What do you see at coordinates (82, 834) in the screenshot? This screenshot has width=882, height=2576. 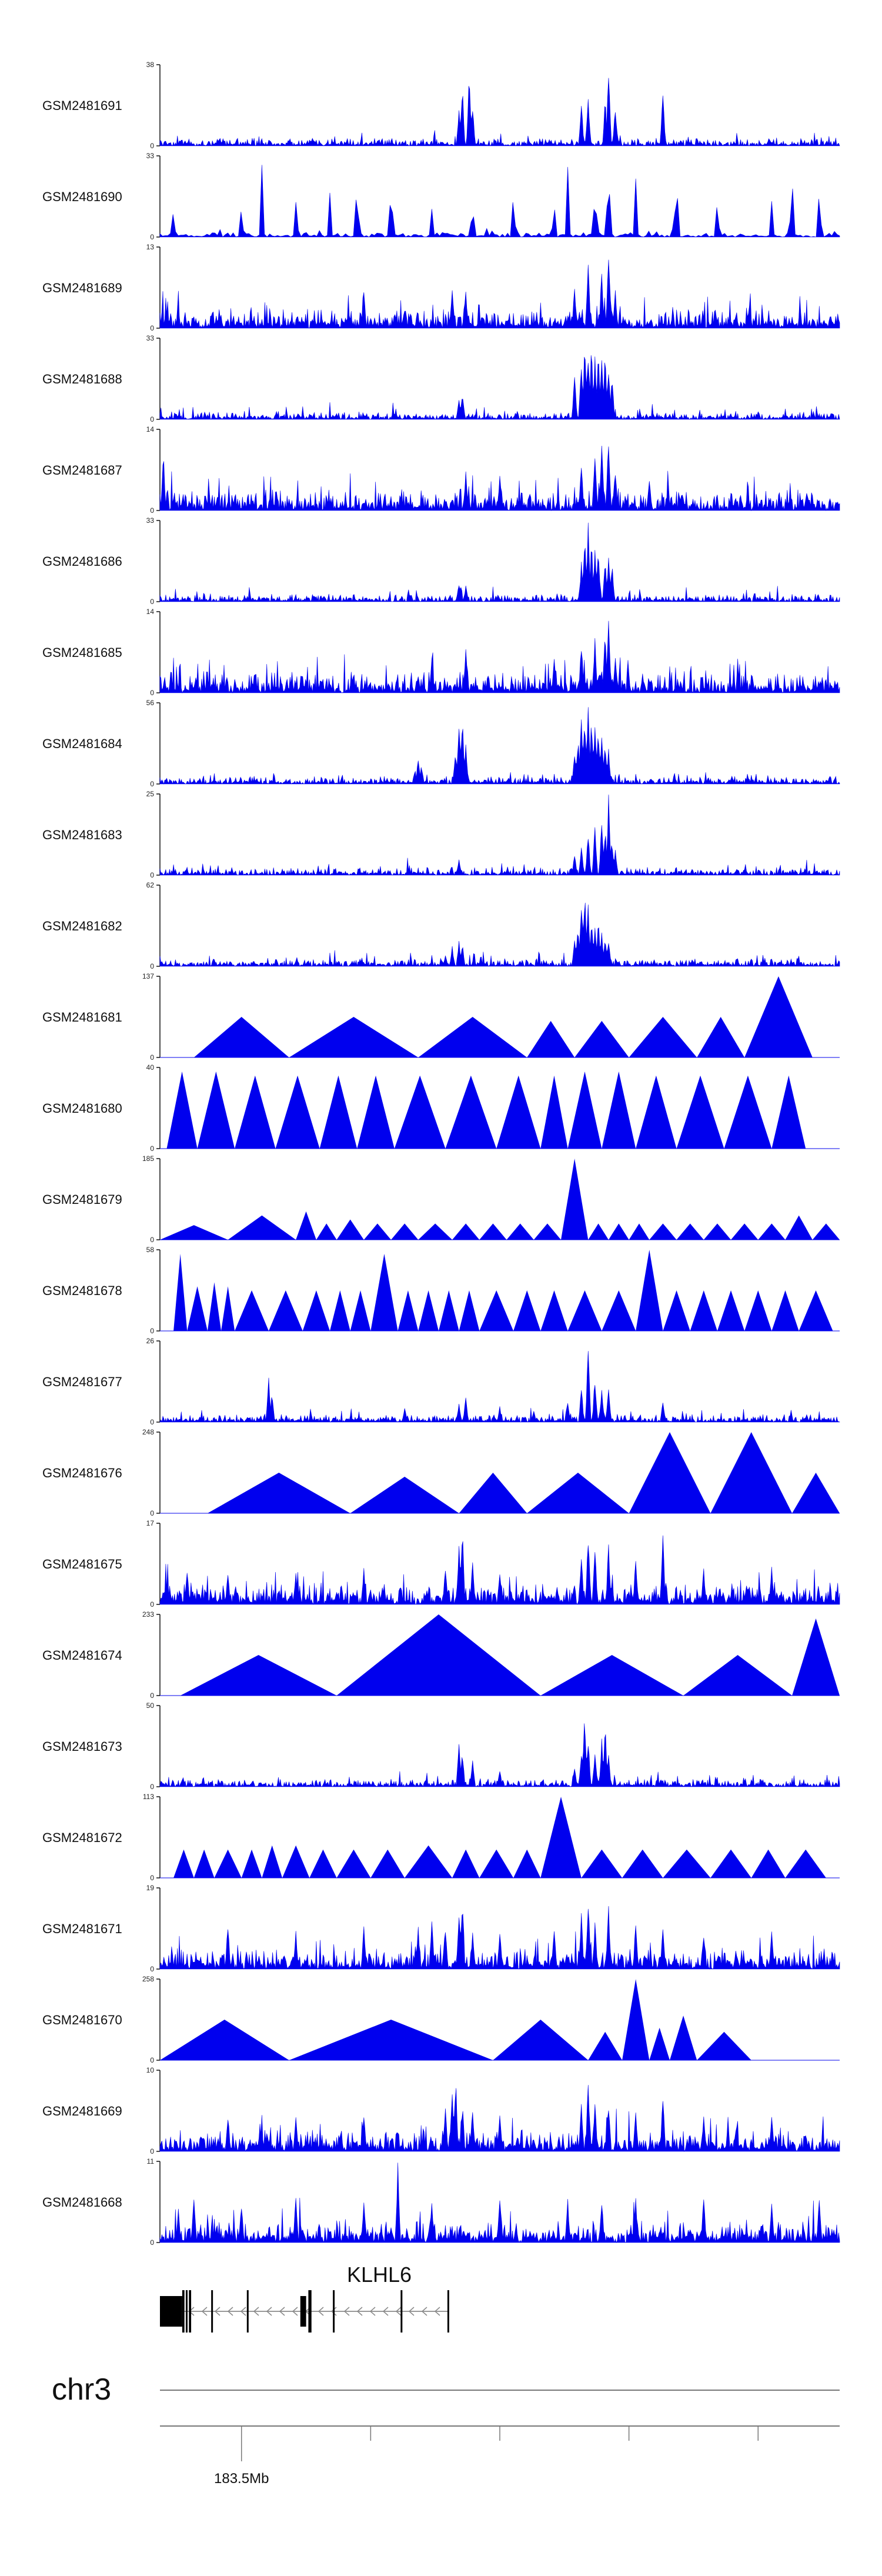 I see `track-label: GSM2481683` at bounding box center [82, 834].